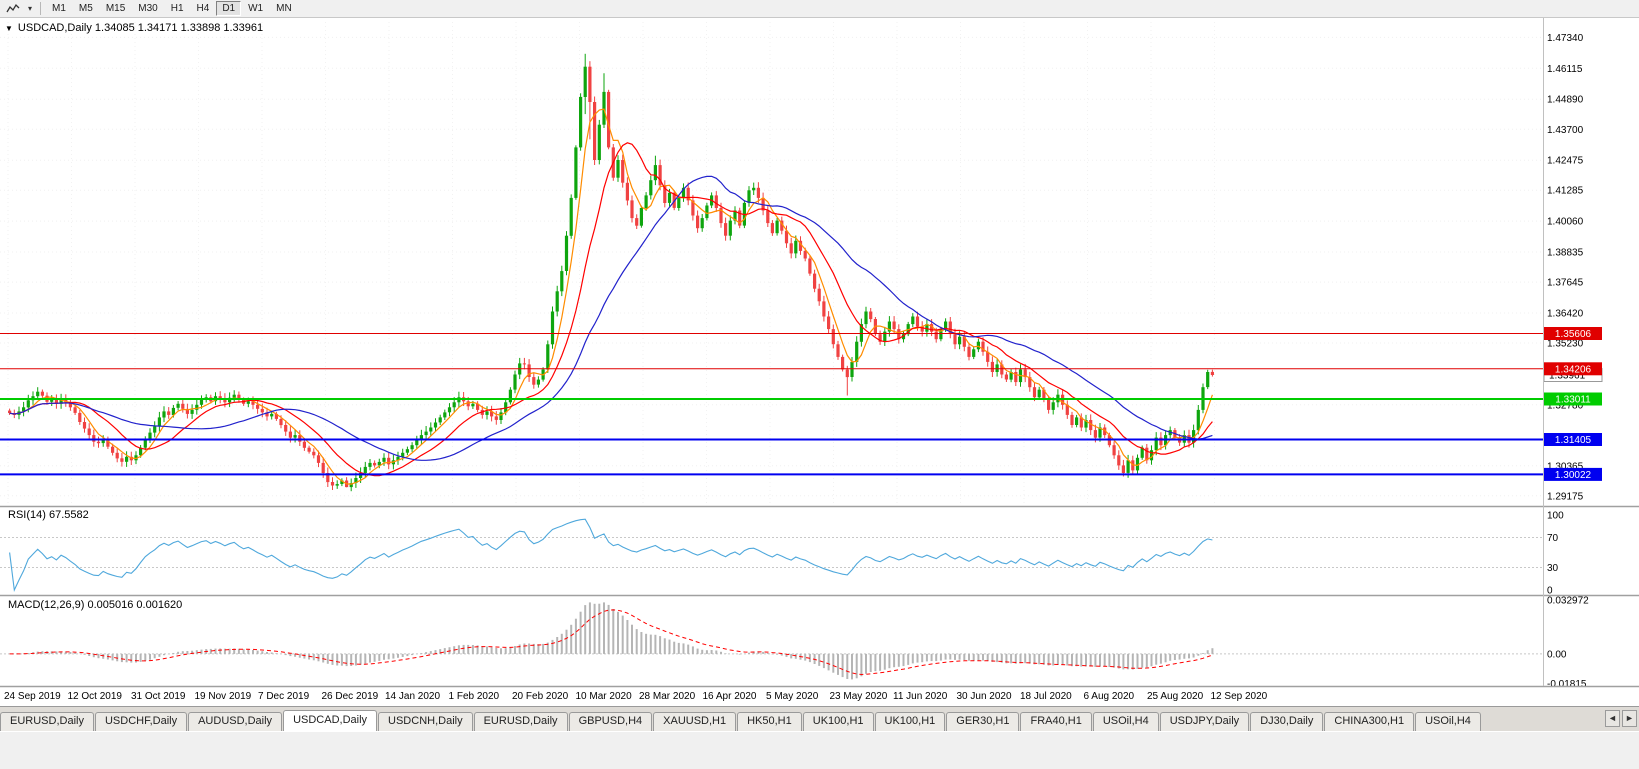 This screenshot has height=769, width=1639. What do you see at coordinates (1565, 466) in the screenshot?
I see `svg-text: 1.30365` at bounding box center [1565, 466].